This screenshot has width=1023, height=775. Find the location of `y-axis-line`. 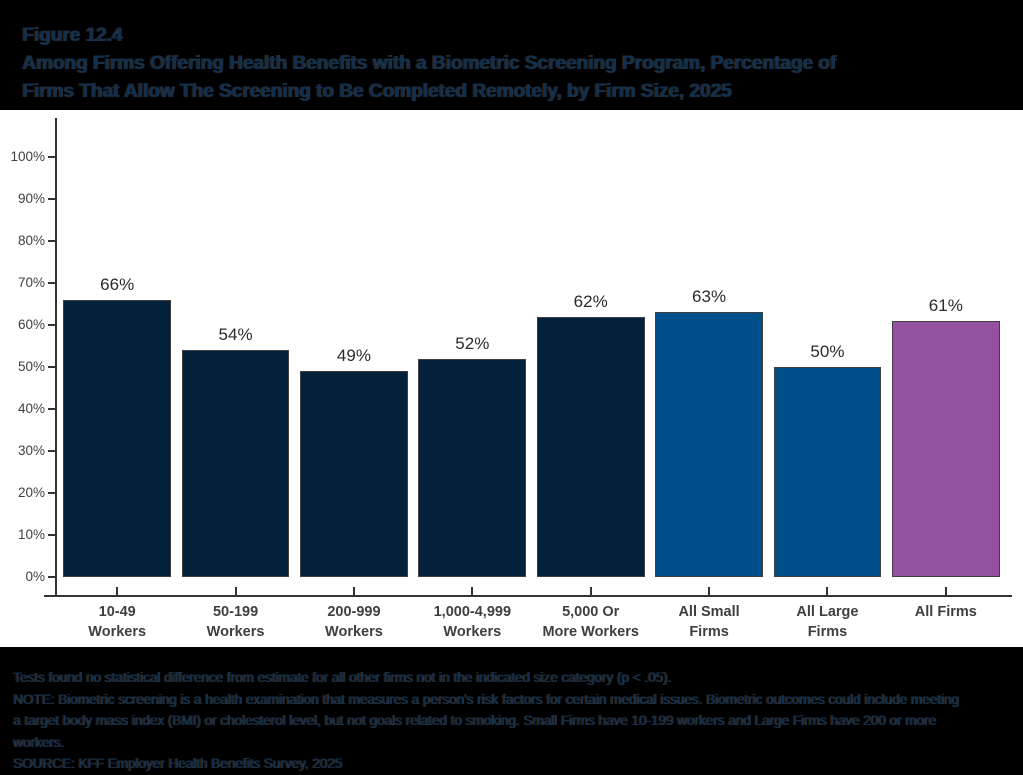

y-axis-line is located at coordinates (56, 356).